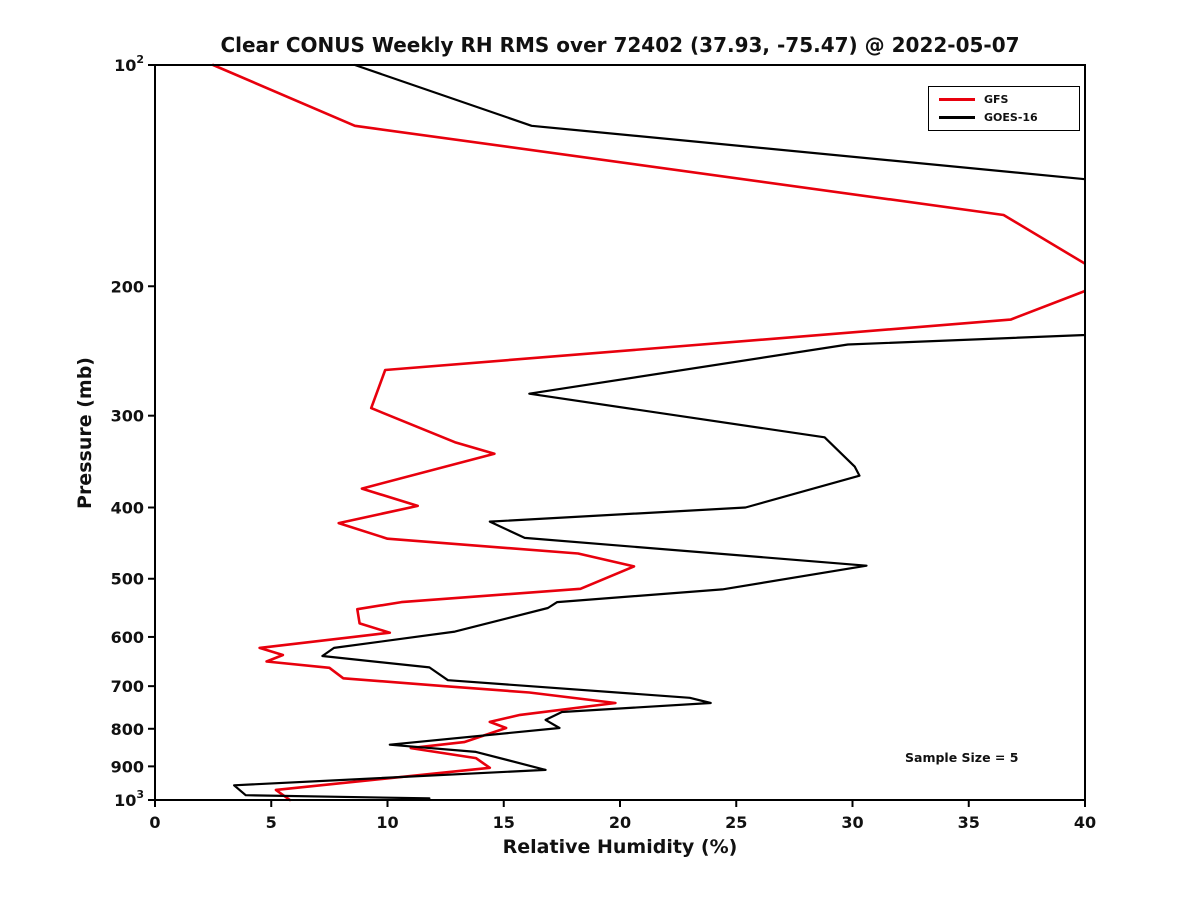 Image resolution: width=1200 pixels, height=900 pixels. Describe the element at coordinates (504, 822) in the screenshot. I see `x-tick-label: 15` at that location.